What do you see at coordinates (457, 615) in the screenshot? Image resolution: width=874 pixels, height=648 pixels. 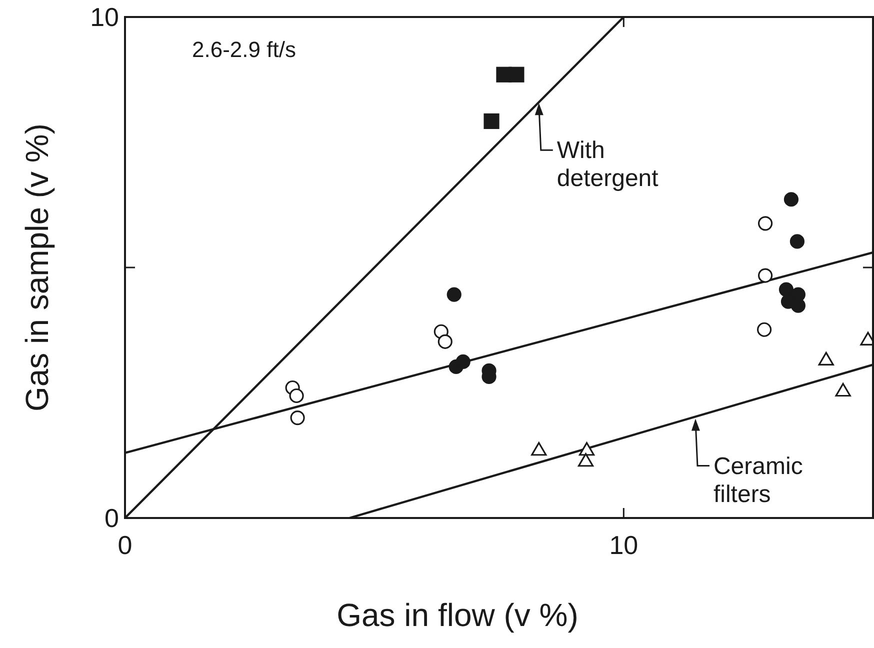 I see `x-axis-title: Gas in flow (v %)` at bounding box center [457, 615].